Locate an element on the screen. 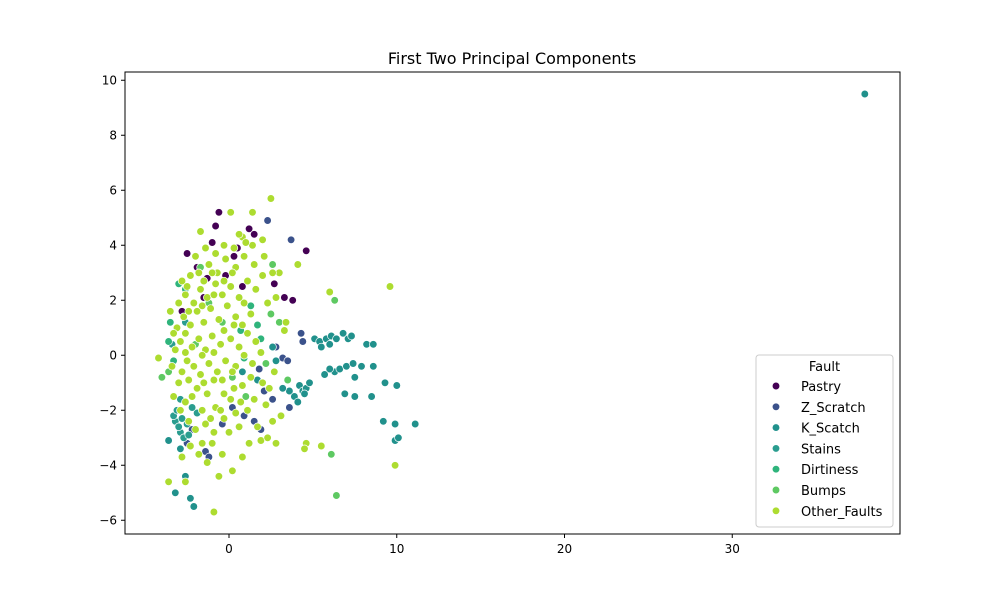 Image resolution: width=1000 pixels, height=600 pixels. legend-label: Pastry is located at coordinates (821, 387).